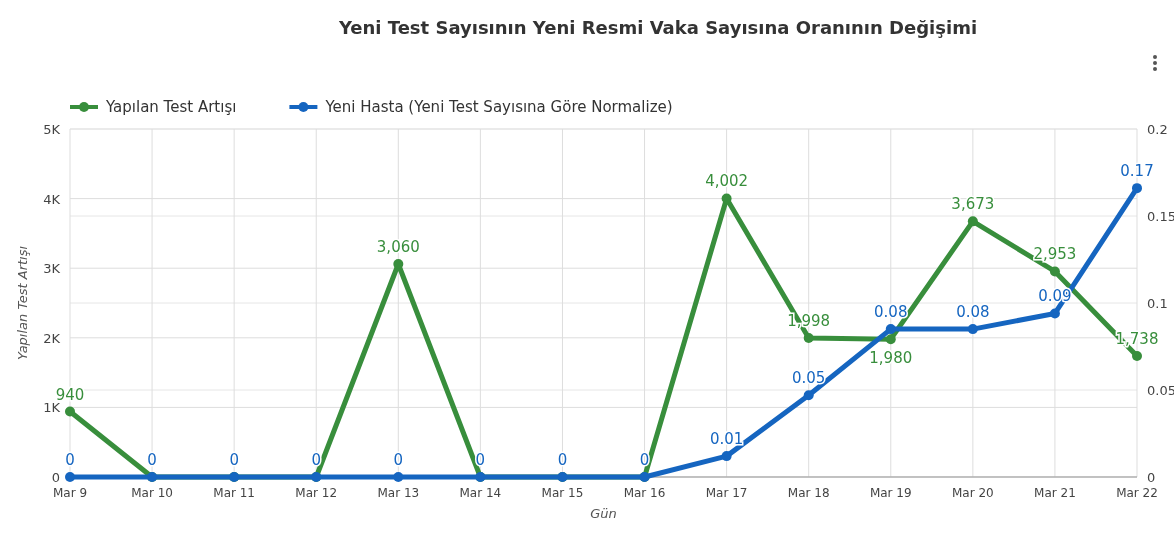 The height and width of the screenshot is (544, 1174). Describe the element at coordinates (726, 493) in the screenshot. I see `x-tick-label: Mar 17` at that location.